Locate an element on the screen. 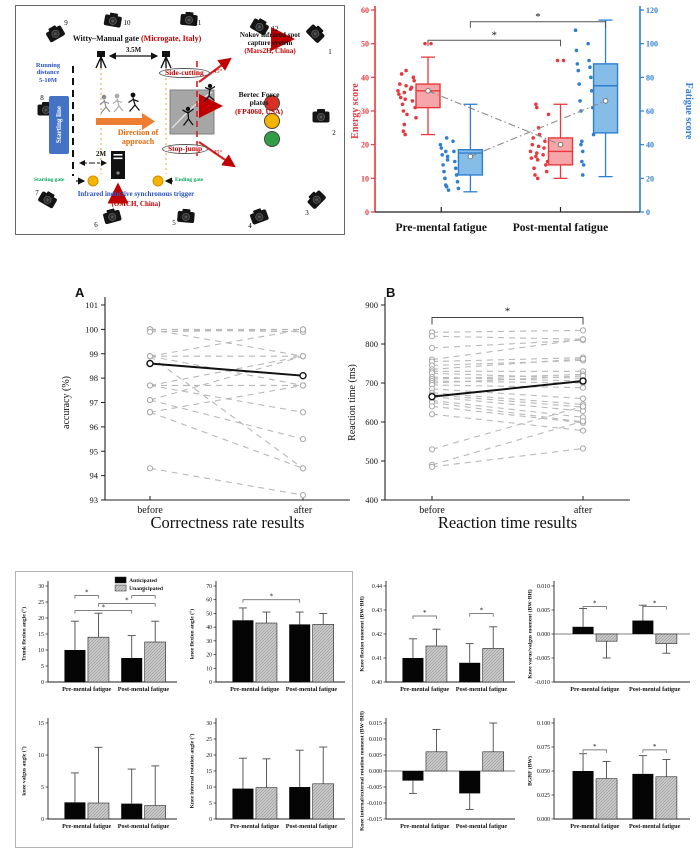  running-distance-label: Running distance 5-10M is located at coordinates (48, 73).